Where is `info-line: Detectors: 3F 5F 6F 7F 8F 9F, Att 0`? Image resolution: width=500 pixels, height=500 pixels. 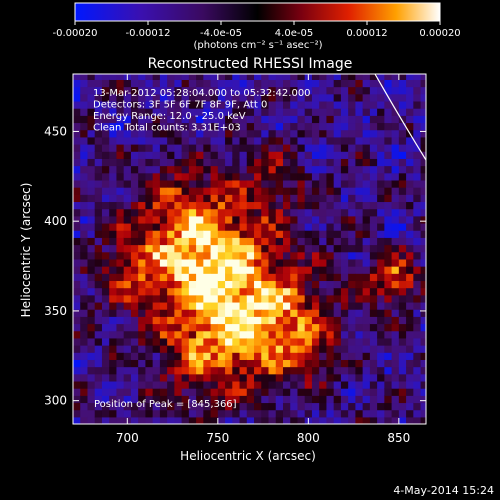
info-line: Detectors: 3F 5F 6F 7F 8F 9F, Att 0 is located at coordinates (180, 105).